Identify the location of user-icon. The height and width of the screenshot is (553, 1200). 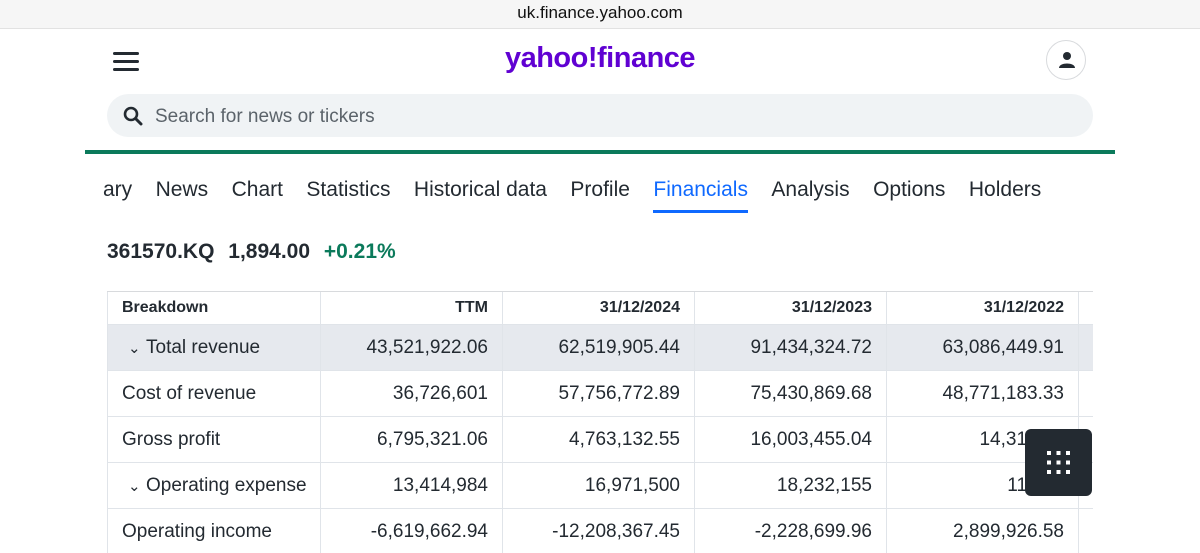
(1067, 60).